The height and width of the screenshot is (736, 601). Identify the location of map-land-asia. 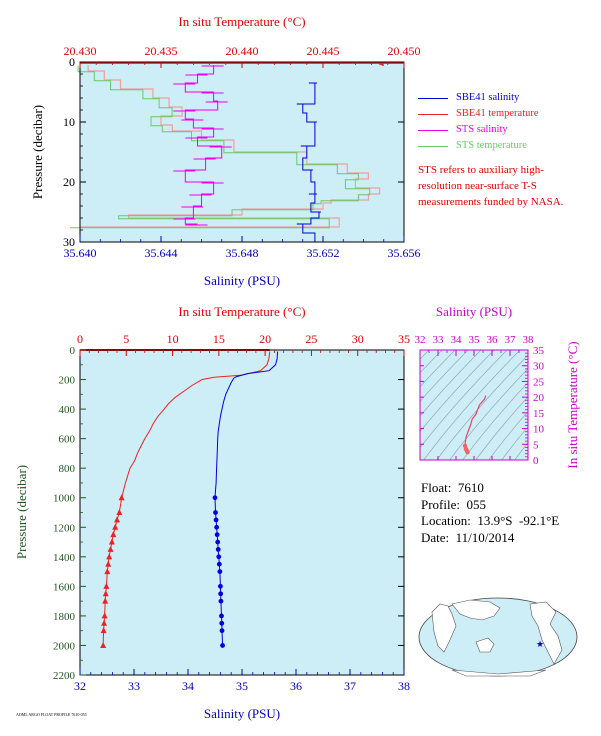
(476, 610).